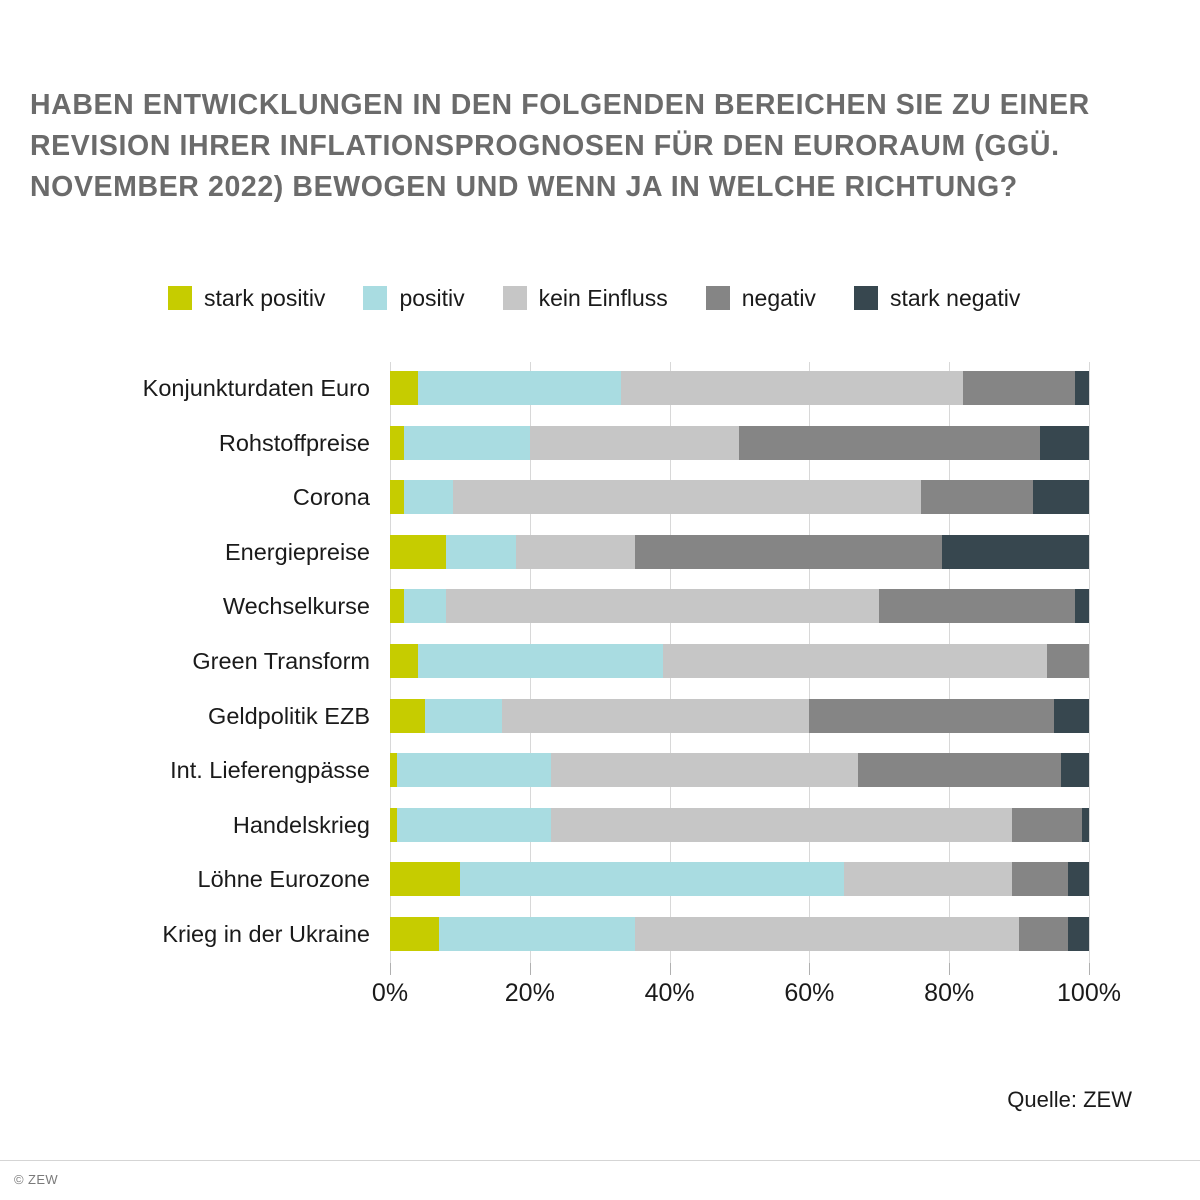  I want to click on source-note: Quelle: ZEW, so click(1069, 1099).